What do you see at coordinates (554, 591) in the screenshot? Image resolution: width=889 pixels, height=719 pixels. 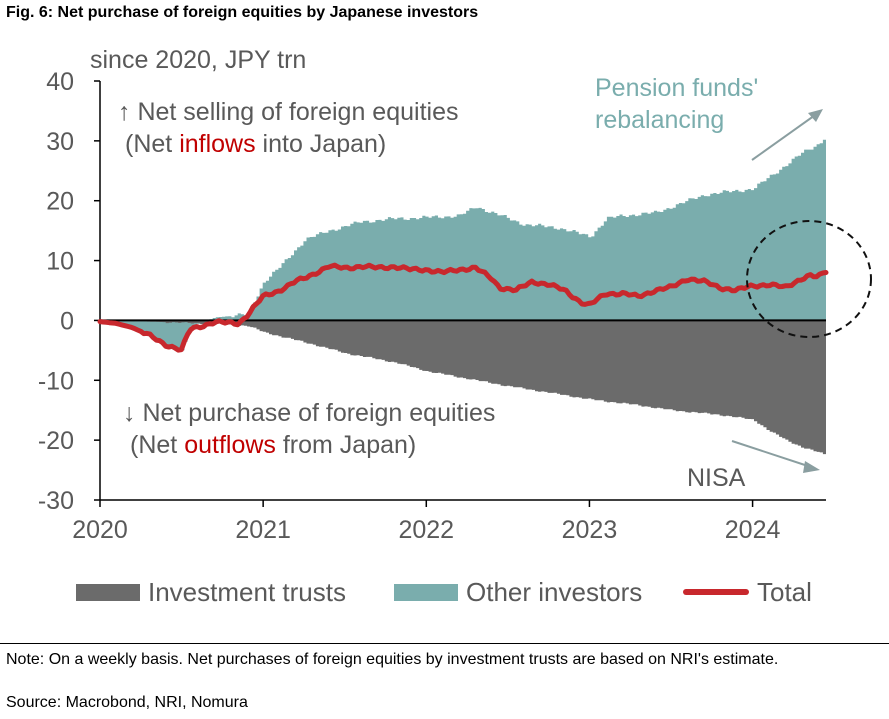 I see `legend-label-other-investors: Other investors` at bounding box center [554, 591].